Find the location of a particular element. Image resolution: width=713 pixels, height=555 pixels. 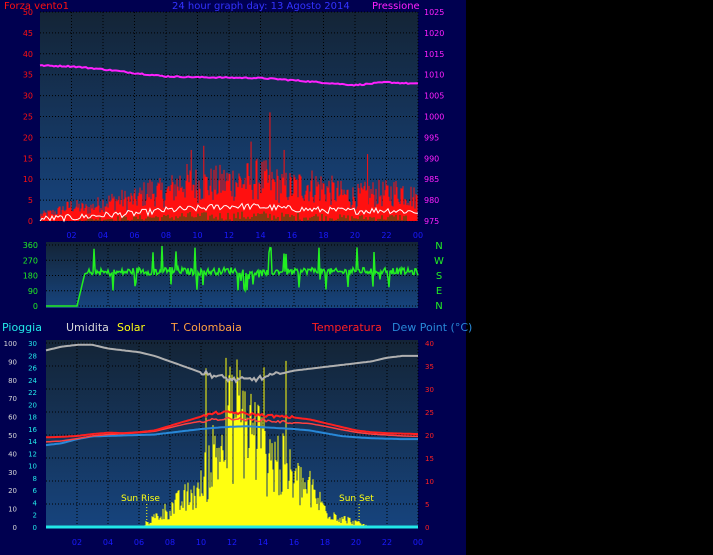

humidity-tick-label: 100 is located at coordinates (10, 344).